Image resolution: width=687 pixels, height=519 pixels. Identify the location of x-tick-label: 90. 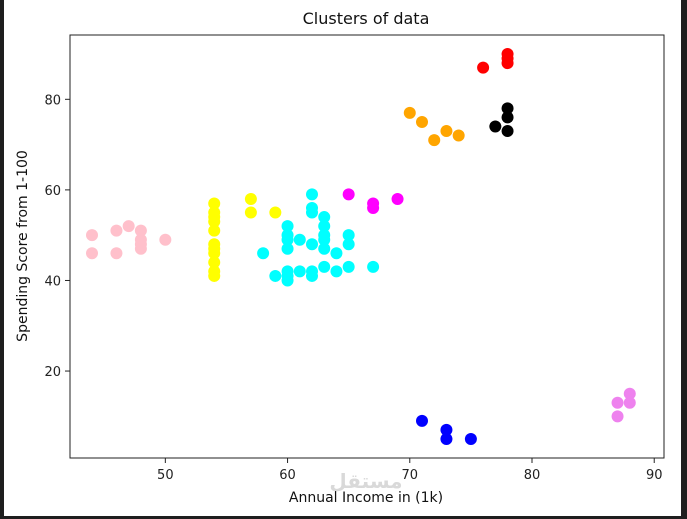
(654, 475).